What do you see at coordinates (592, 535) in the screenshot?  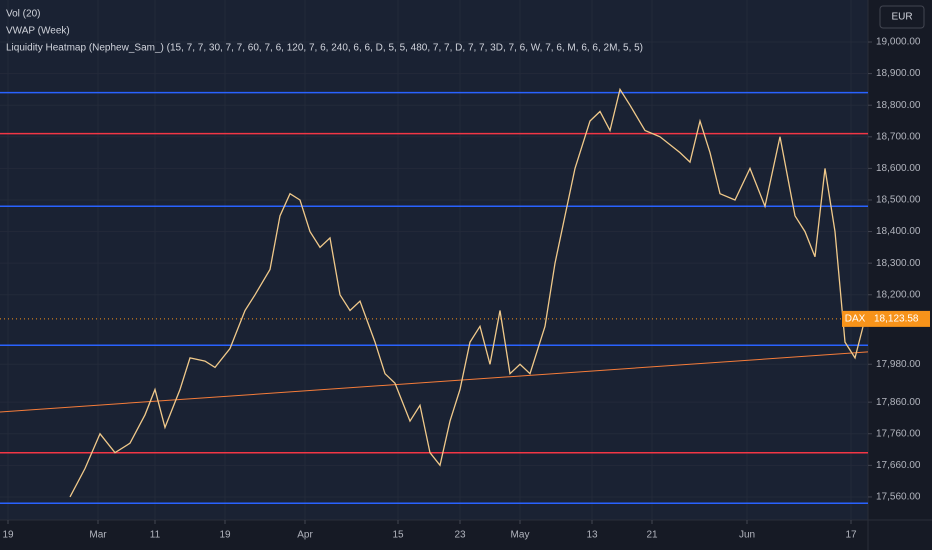 I see `x-tick-label: 13` at bounding box center [592, 535].